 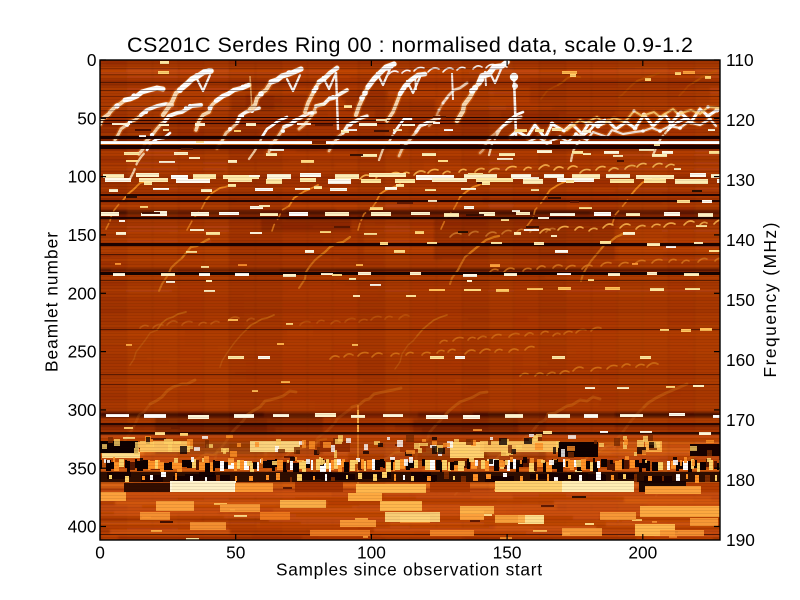 I want to click on svg-text: 350, so click(x=82, y=468).